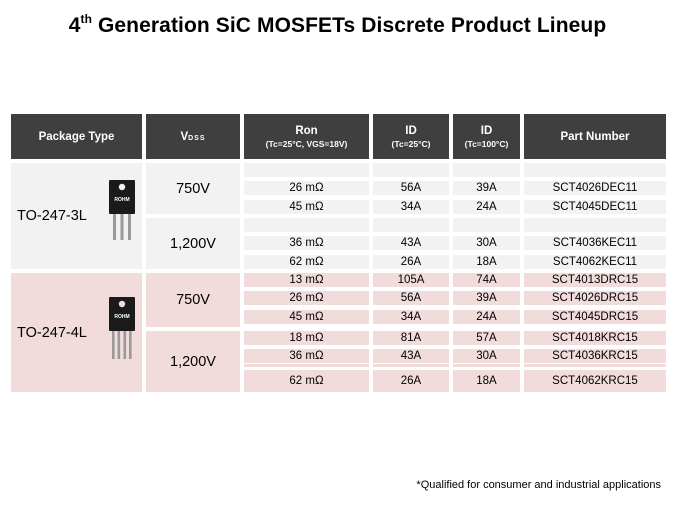  Describe the element at coordinates (595, 381) in the screenshot. I see `part-number-cell: SCT4062KRC15` at that location.